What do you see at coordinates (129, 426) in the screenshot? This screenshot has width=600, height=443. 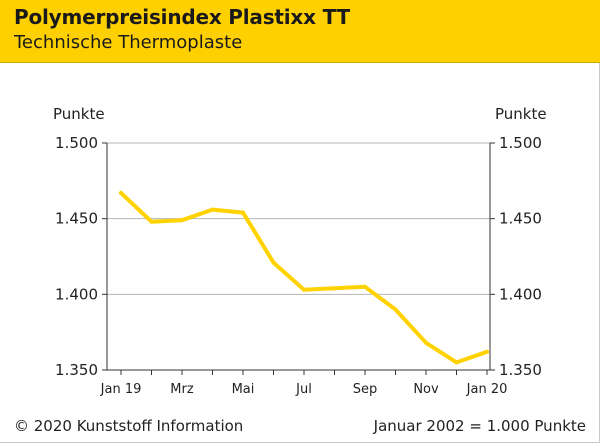 I see `copyright-text: © 2020 Kunststoff Information` at bounding box center [129, 426].